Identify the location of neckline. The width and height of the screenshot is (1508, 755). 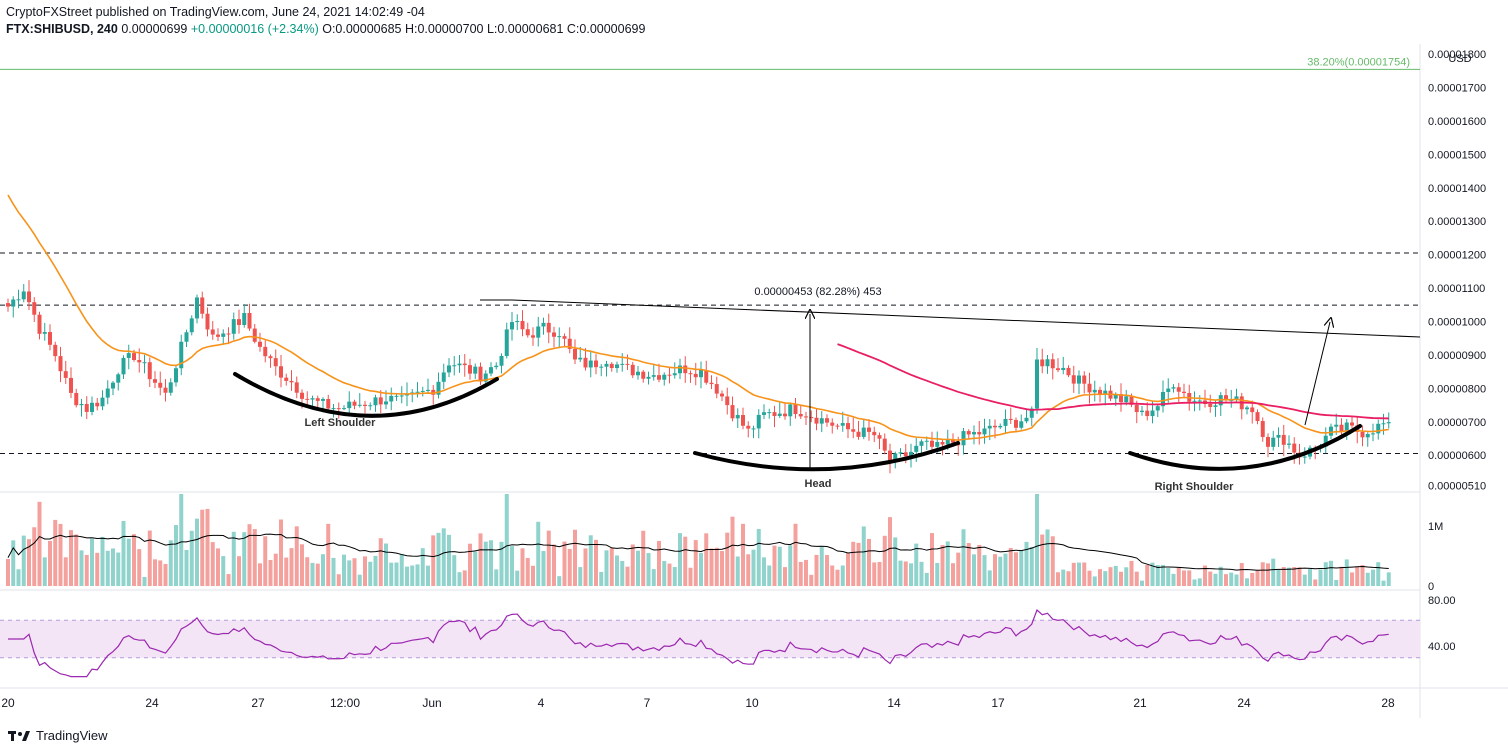
(966, 318).